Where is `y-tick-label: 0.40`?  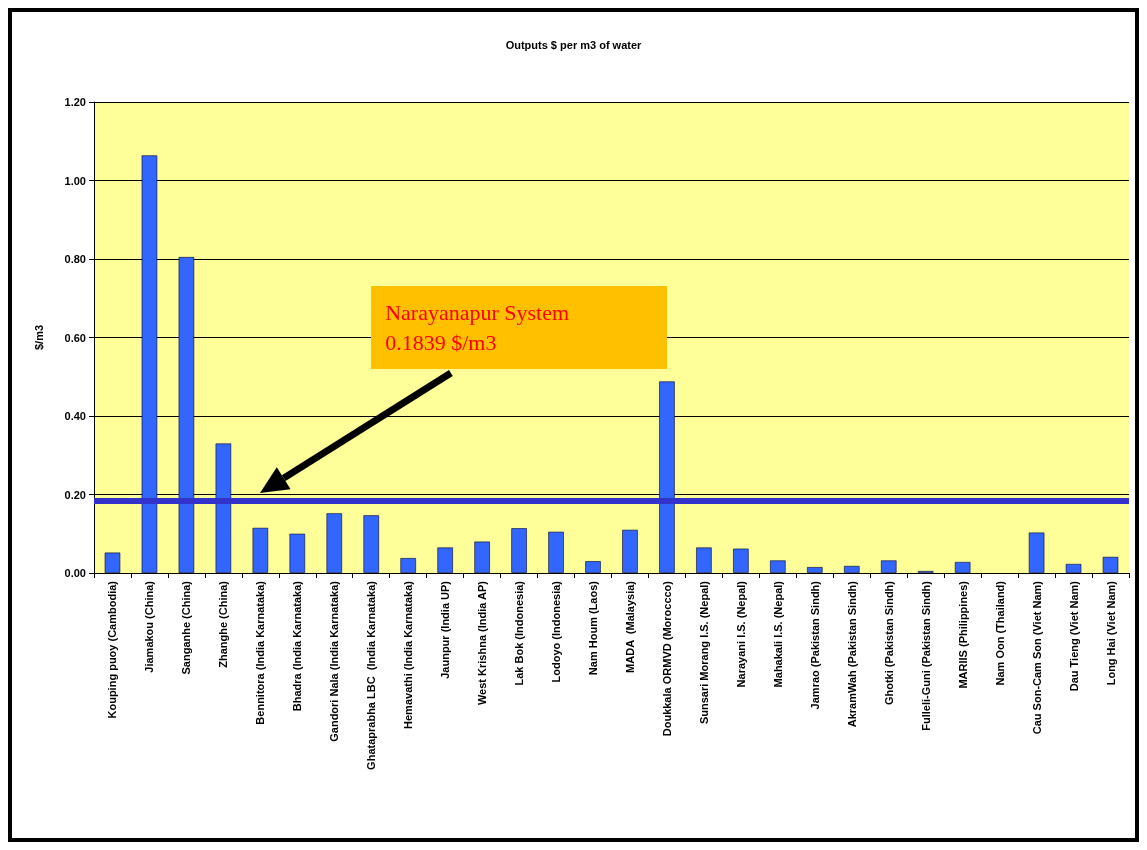 y-tick-label: 0.40 is located at coordinates (75, 416).